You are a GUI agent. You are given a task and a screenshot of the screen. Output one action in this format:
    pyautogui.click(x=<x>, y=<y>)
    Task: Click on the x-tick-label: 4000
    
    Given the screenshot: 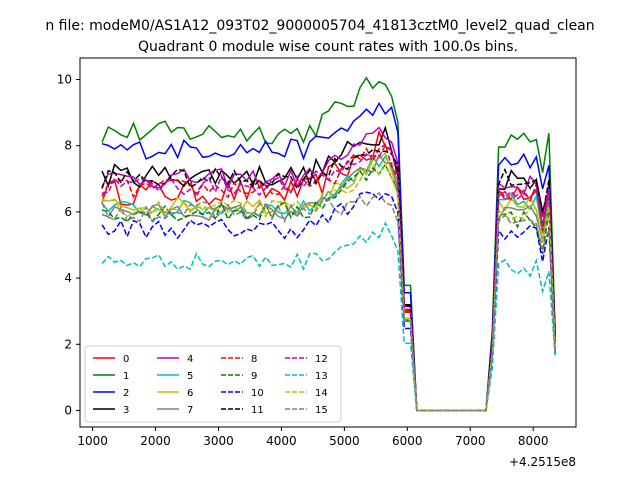 What is the action you would take?
    pyautogui.click(x=281, y=441)
    